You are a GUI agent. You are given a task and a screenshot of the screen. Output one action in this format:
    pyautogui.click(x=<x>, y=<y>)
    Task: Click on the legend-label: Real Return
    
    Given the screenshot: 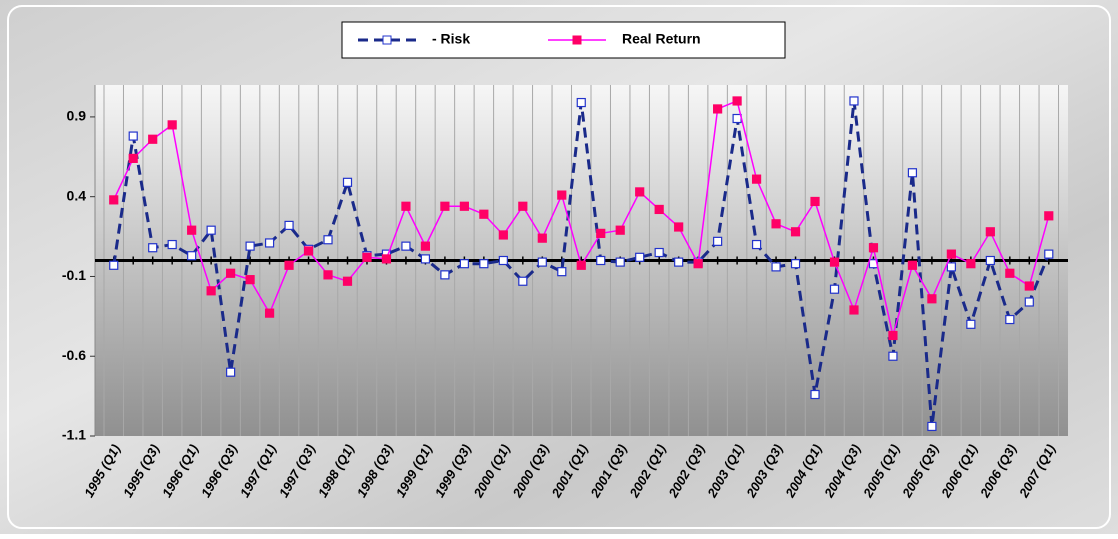 What is the action you would take?
    pyautogui.click(x=661, y=39)
    